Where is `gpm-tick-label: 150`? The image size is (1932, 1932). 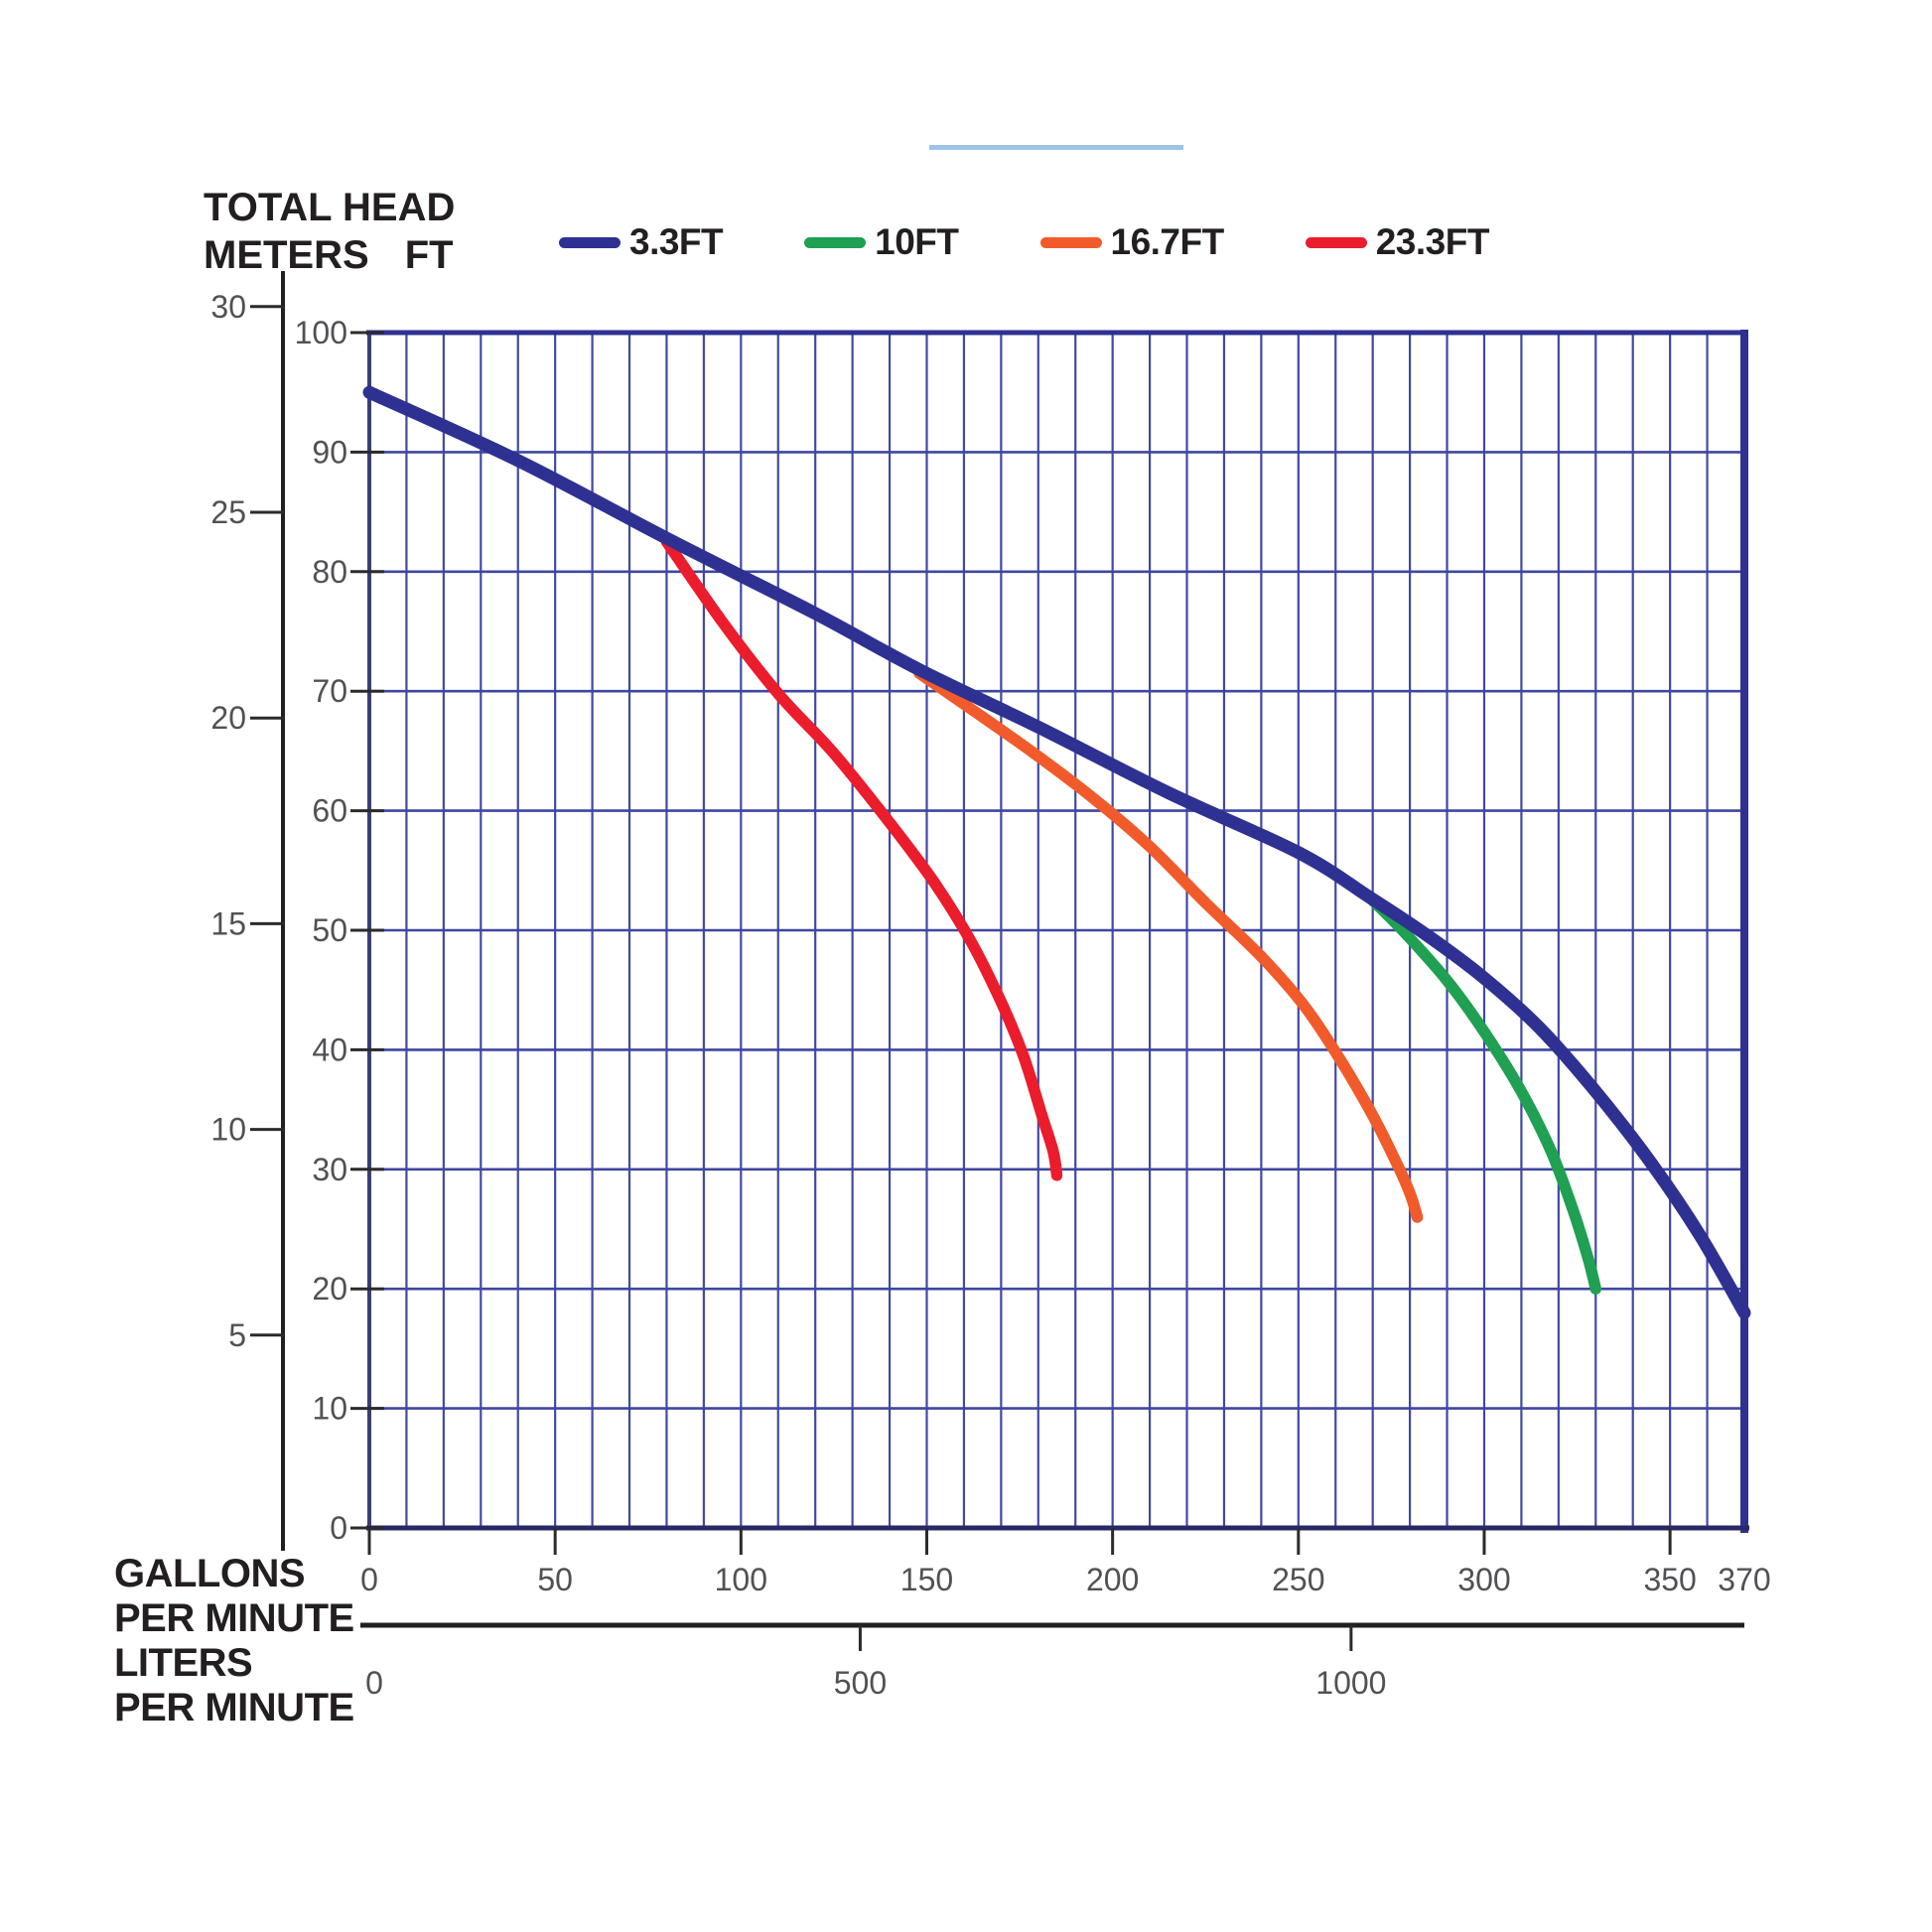 gpm-tick-label: 150 is located at coordinates (926, 1579).